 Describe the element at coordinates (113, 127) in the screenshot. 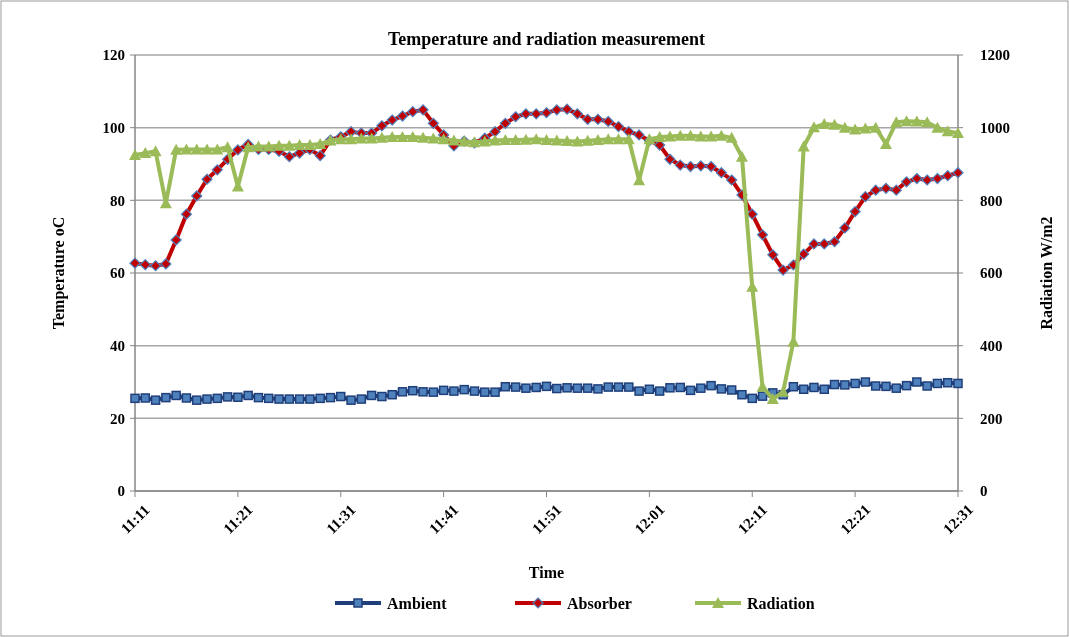

I see `y-tick-label: 100` at that location.